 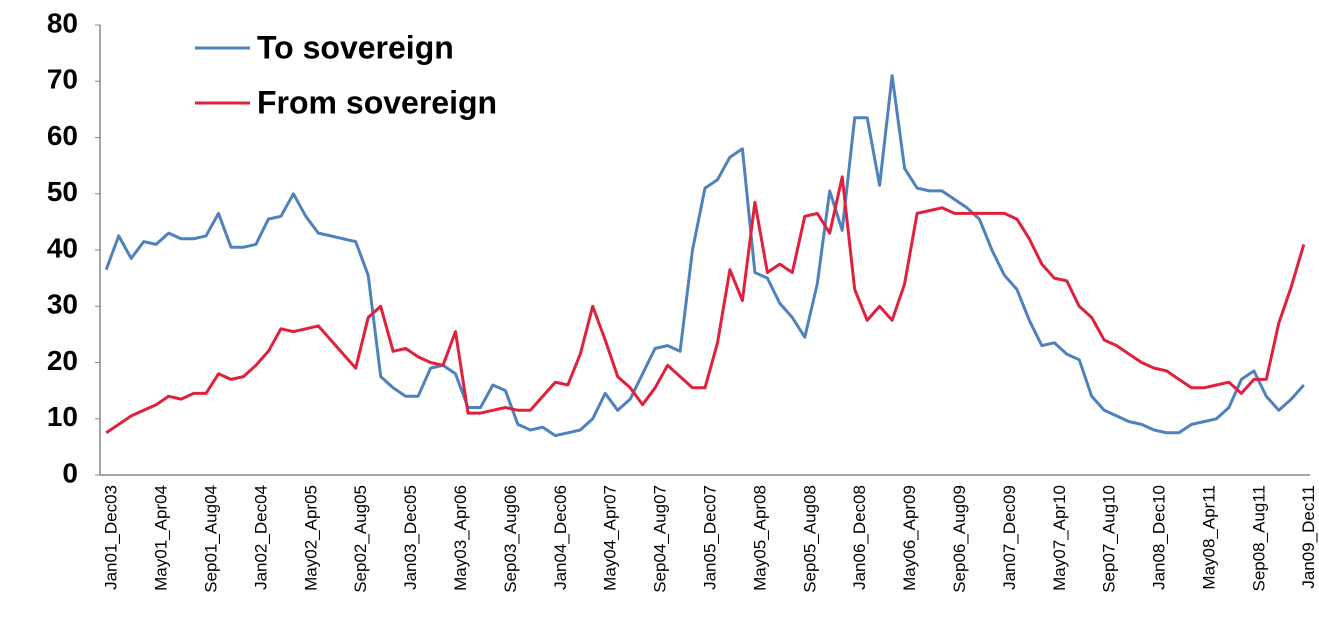 What do you see at coordinates (610, 538) in the screenshot?
I see `x-tick-label: May04_Apr07` at bounding box center [610, 538].